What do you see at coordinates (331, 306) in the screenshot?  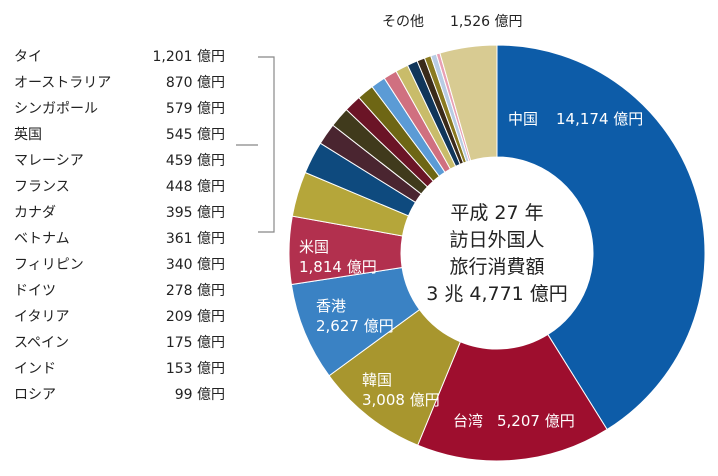 I see `slice-label-hongkong-name: 香港` at bounding box center [331, 306].